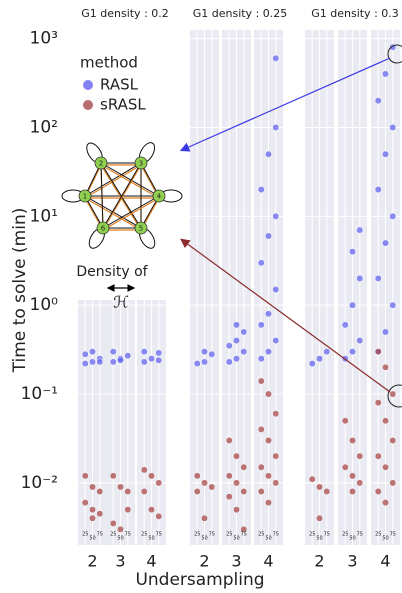 The image size is (402, 593). I want to click on category-label: 2, so click(92, 561).